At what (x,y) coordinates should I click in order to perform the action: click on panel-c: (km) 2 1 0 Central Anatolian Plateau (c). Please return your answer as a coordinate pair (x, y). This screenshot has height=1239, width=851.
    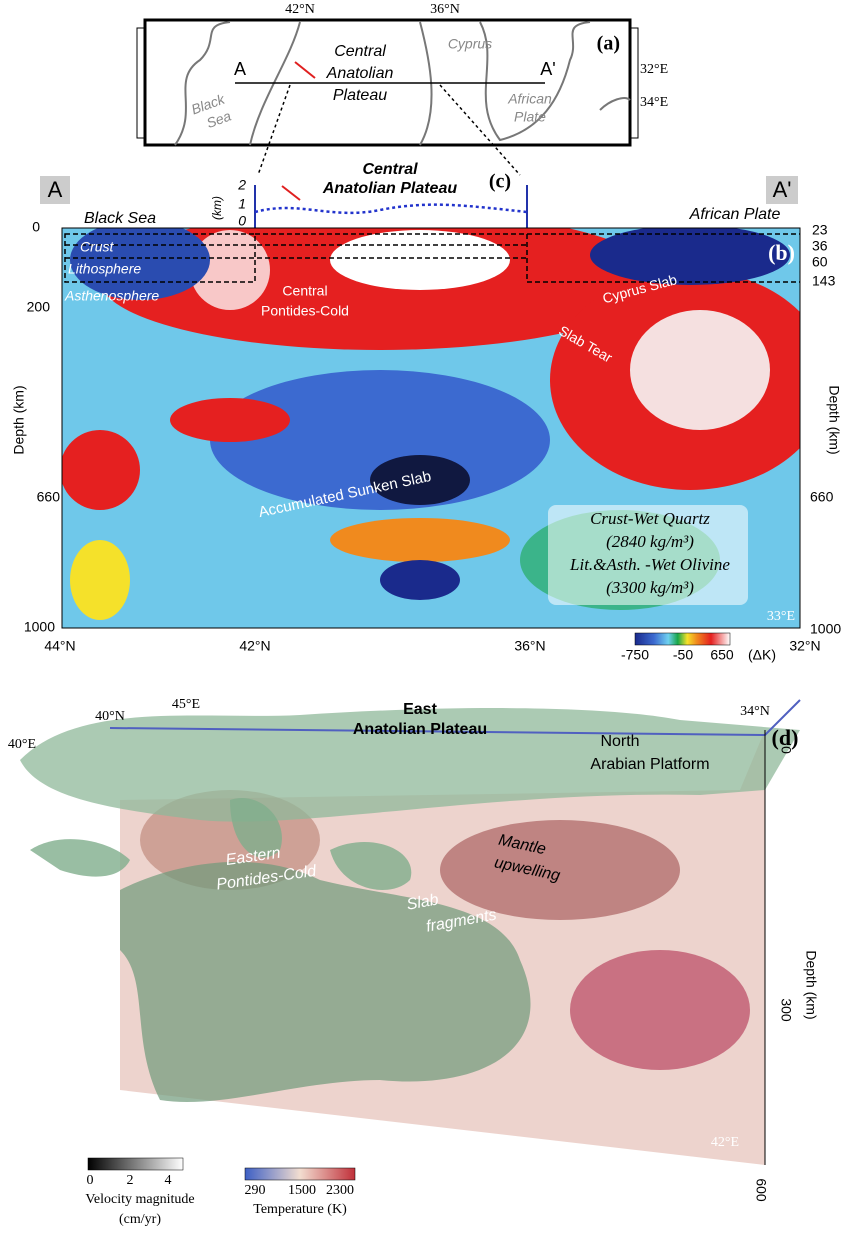
    Looking at the image, I should click on (369, 195).